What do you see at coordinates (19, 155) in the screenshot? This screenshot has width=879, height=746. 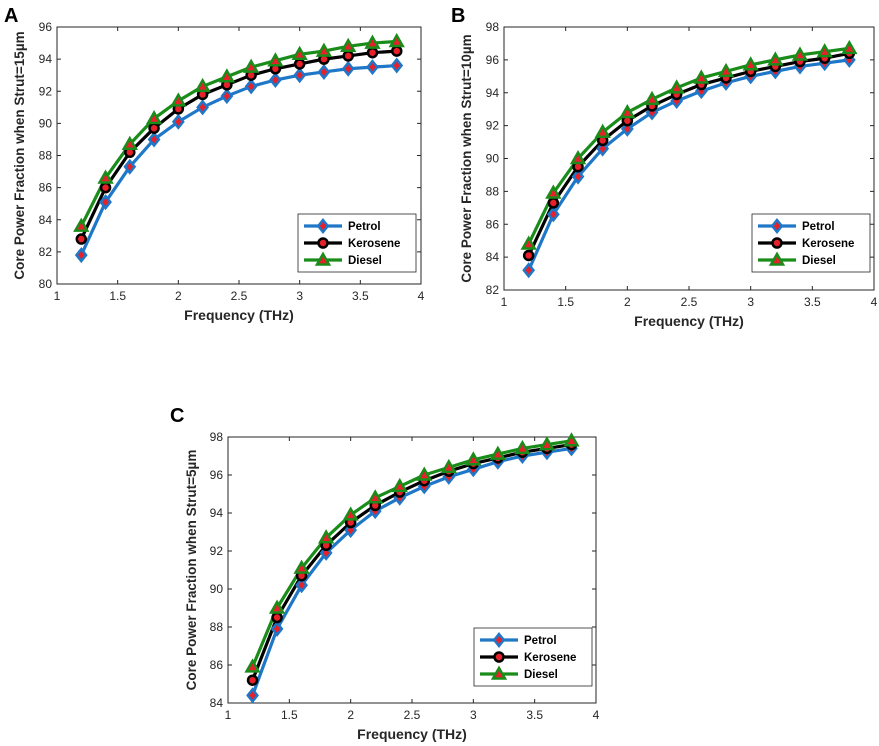 I see `y-axis-label: Core Power Fraction when Strut=15µm` at bounding box center [19, 155].